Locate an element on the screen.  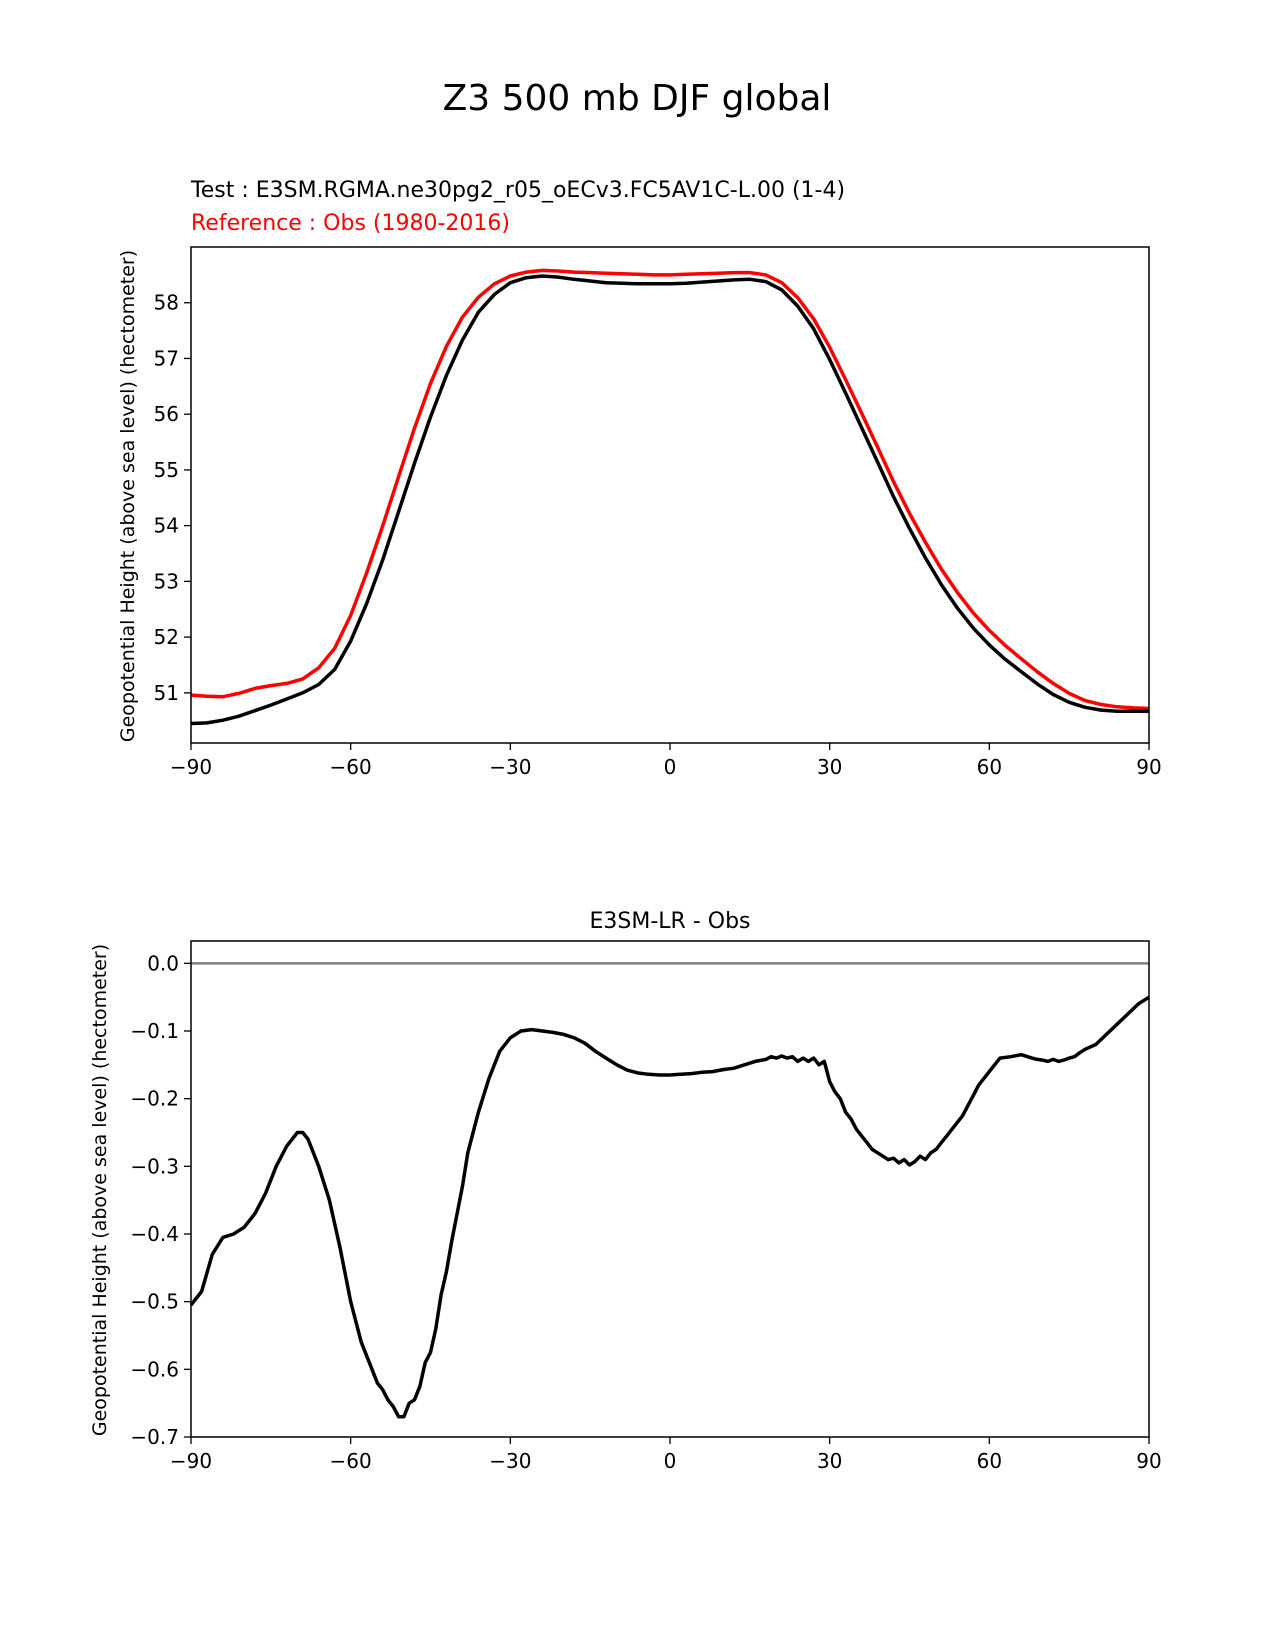
bottom-y-tick-label: −0.5 is located at coordinates (154, 1302).